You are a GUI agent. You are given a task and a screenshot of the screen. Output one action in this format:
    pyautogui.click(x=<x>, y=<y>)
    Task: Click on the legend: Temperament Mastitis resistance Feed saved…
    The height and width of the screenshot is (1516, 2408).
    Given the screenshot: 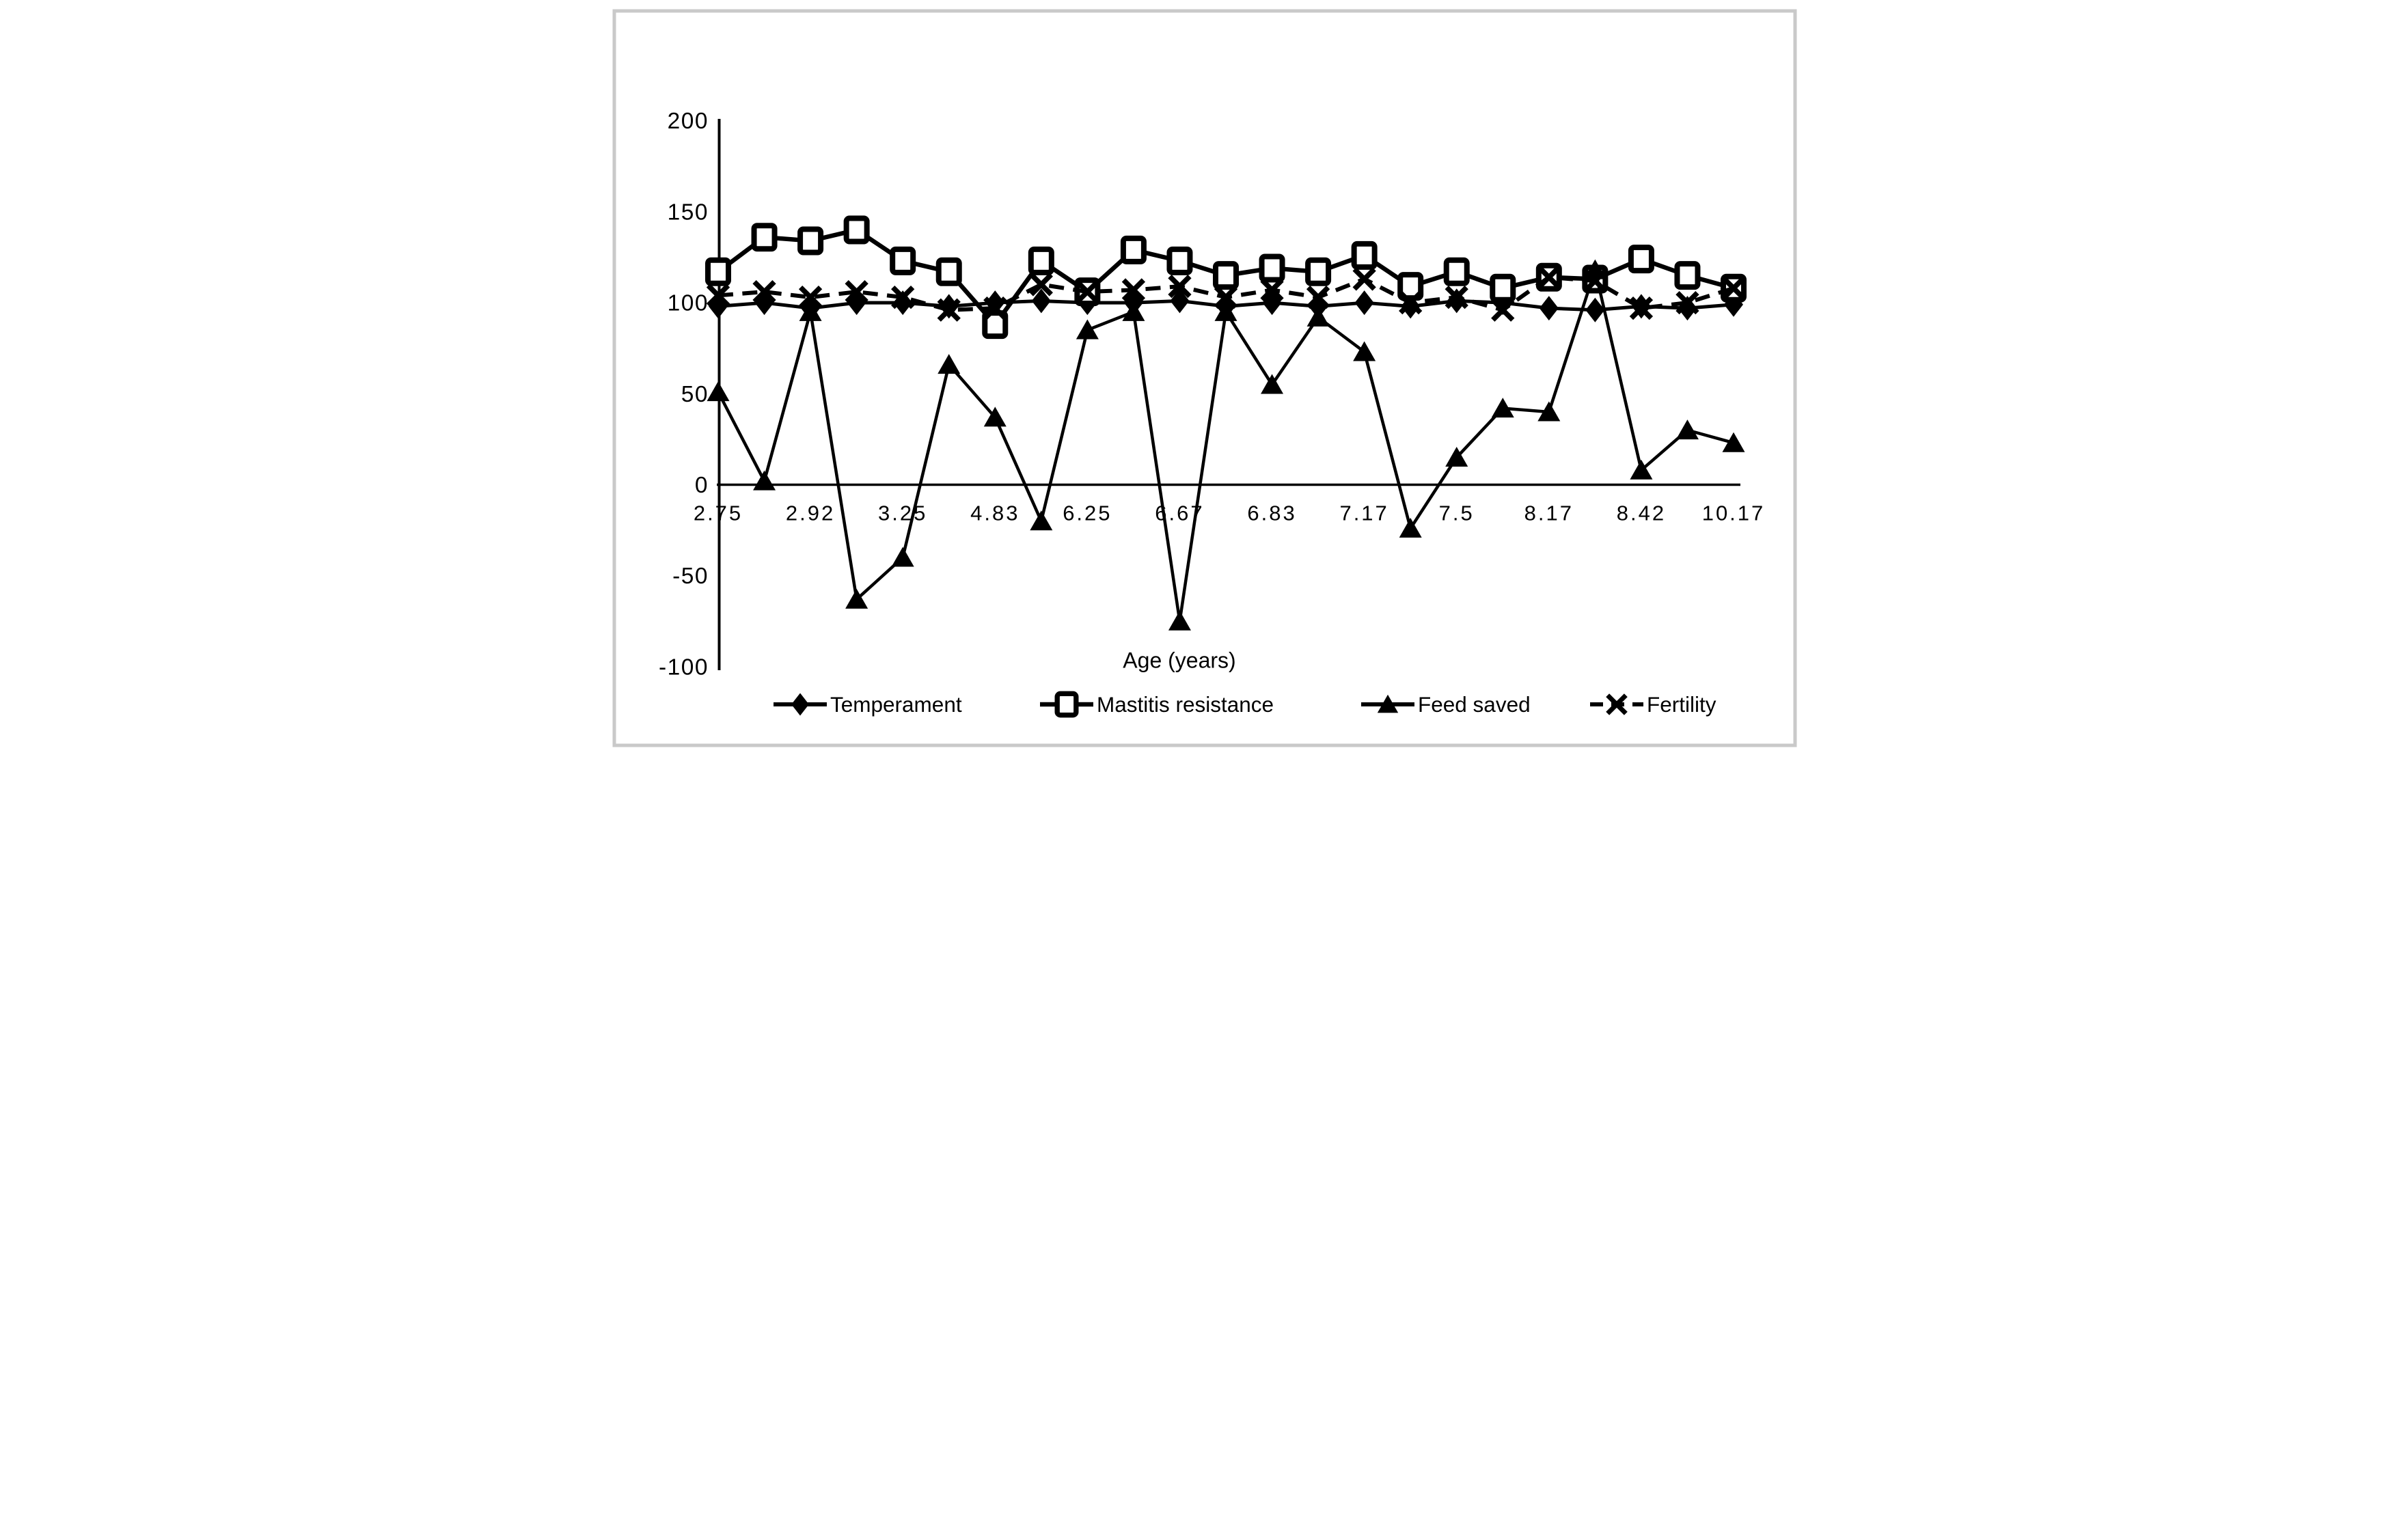 What is the action you would take?
    pyautogui.click(x=1245, y=704)
    